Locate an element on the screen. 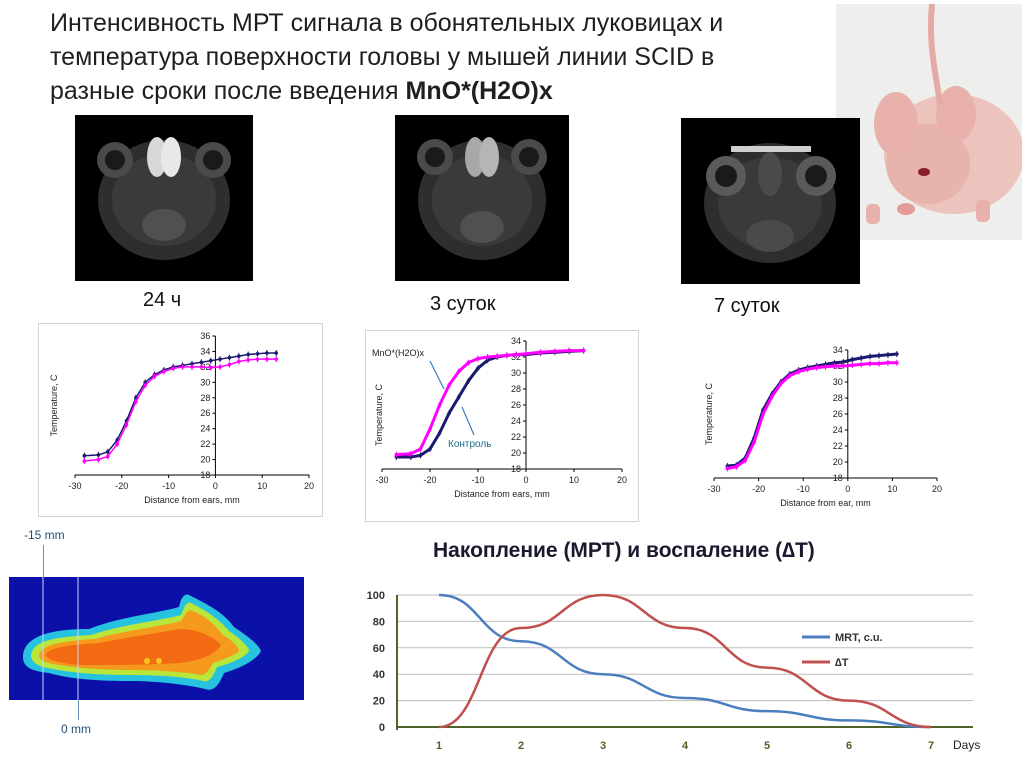 Image resolution: width=1024 pixels, height=768 pixels. y-tick-label: 30 is located at coordinates (838, 382).